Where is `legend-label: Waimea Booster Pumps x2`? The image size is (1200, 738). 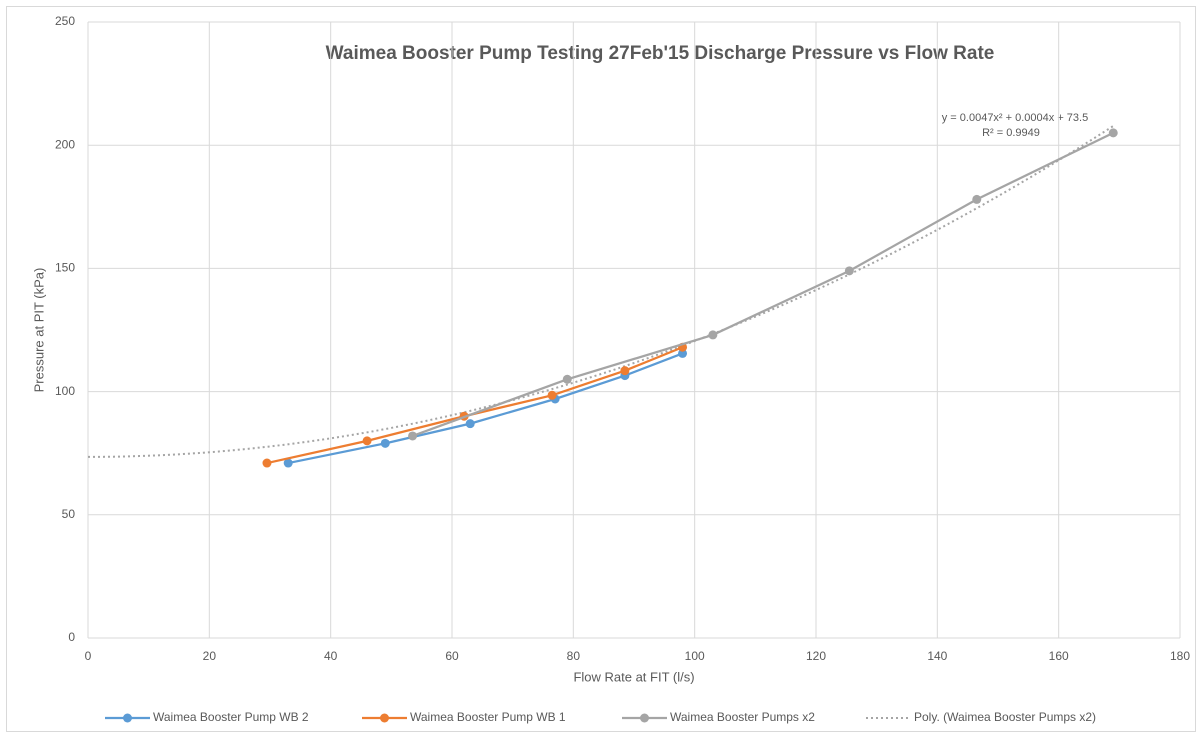
legend-label: Waimea Booster Pumps x2 is located at coordinates (742, 717).